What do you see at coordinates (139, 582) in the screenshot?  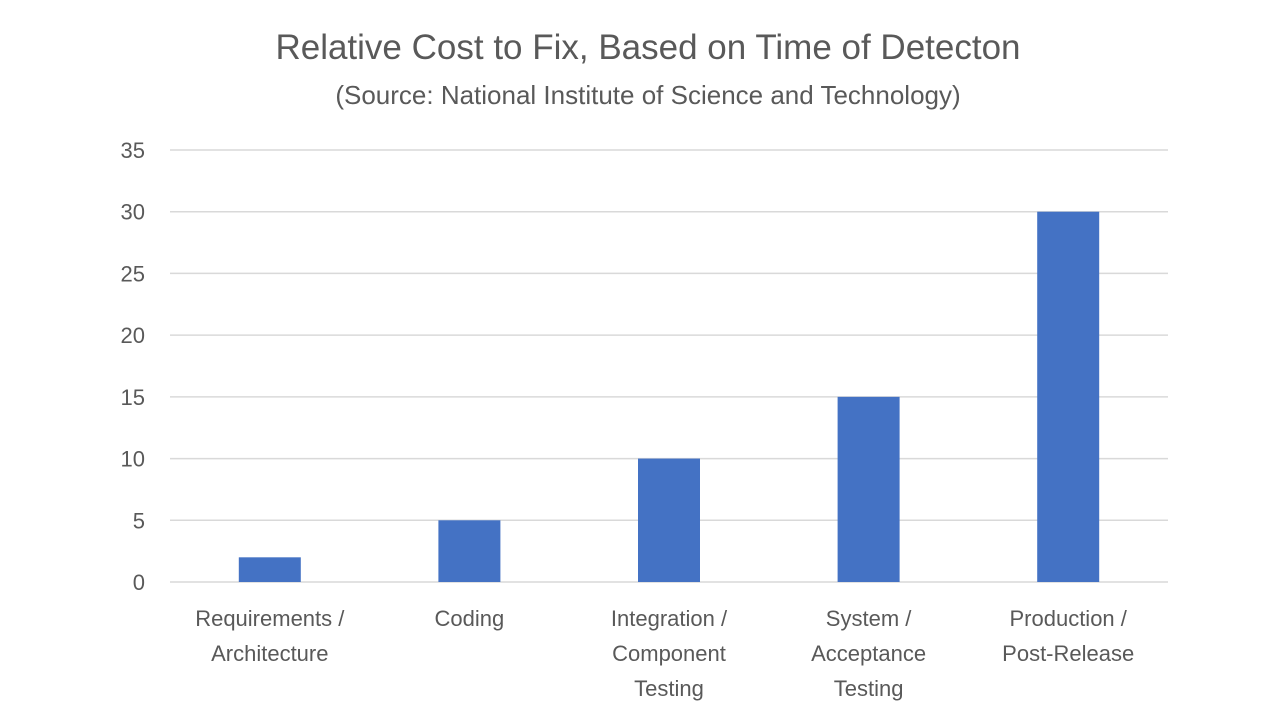 I see `y-tick-label: 0` at bounding box center [139, 582].